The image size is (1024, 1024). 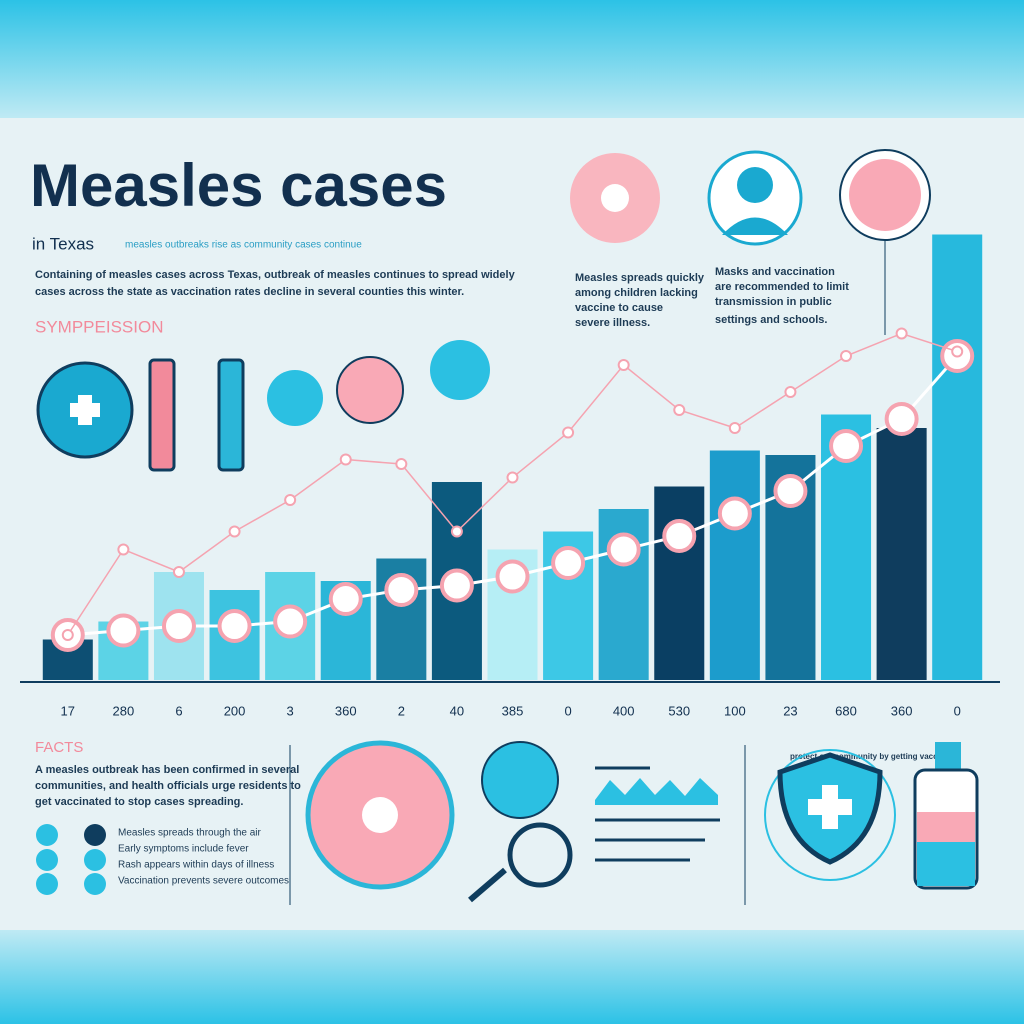 I want to click on x-tick-label: 17, so click(x=68, y=710).